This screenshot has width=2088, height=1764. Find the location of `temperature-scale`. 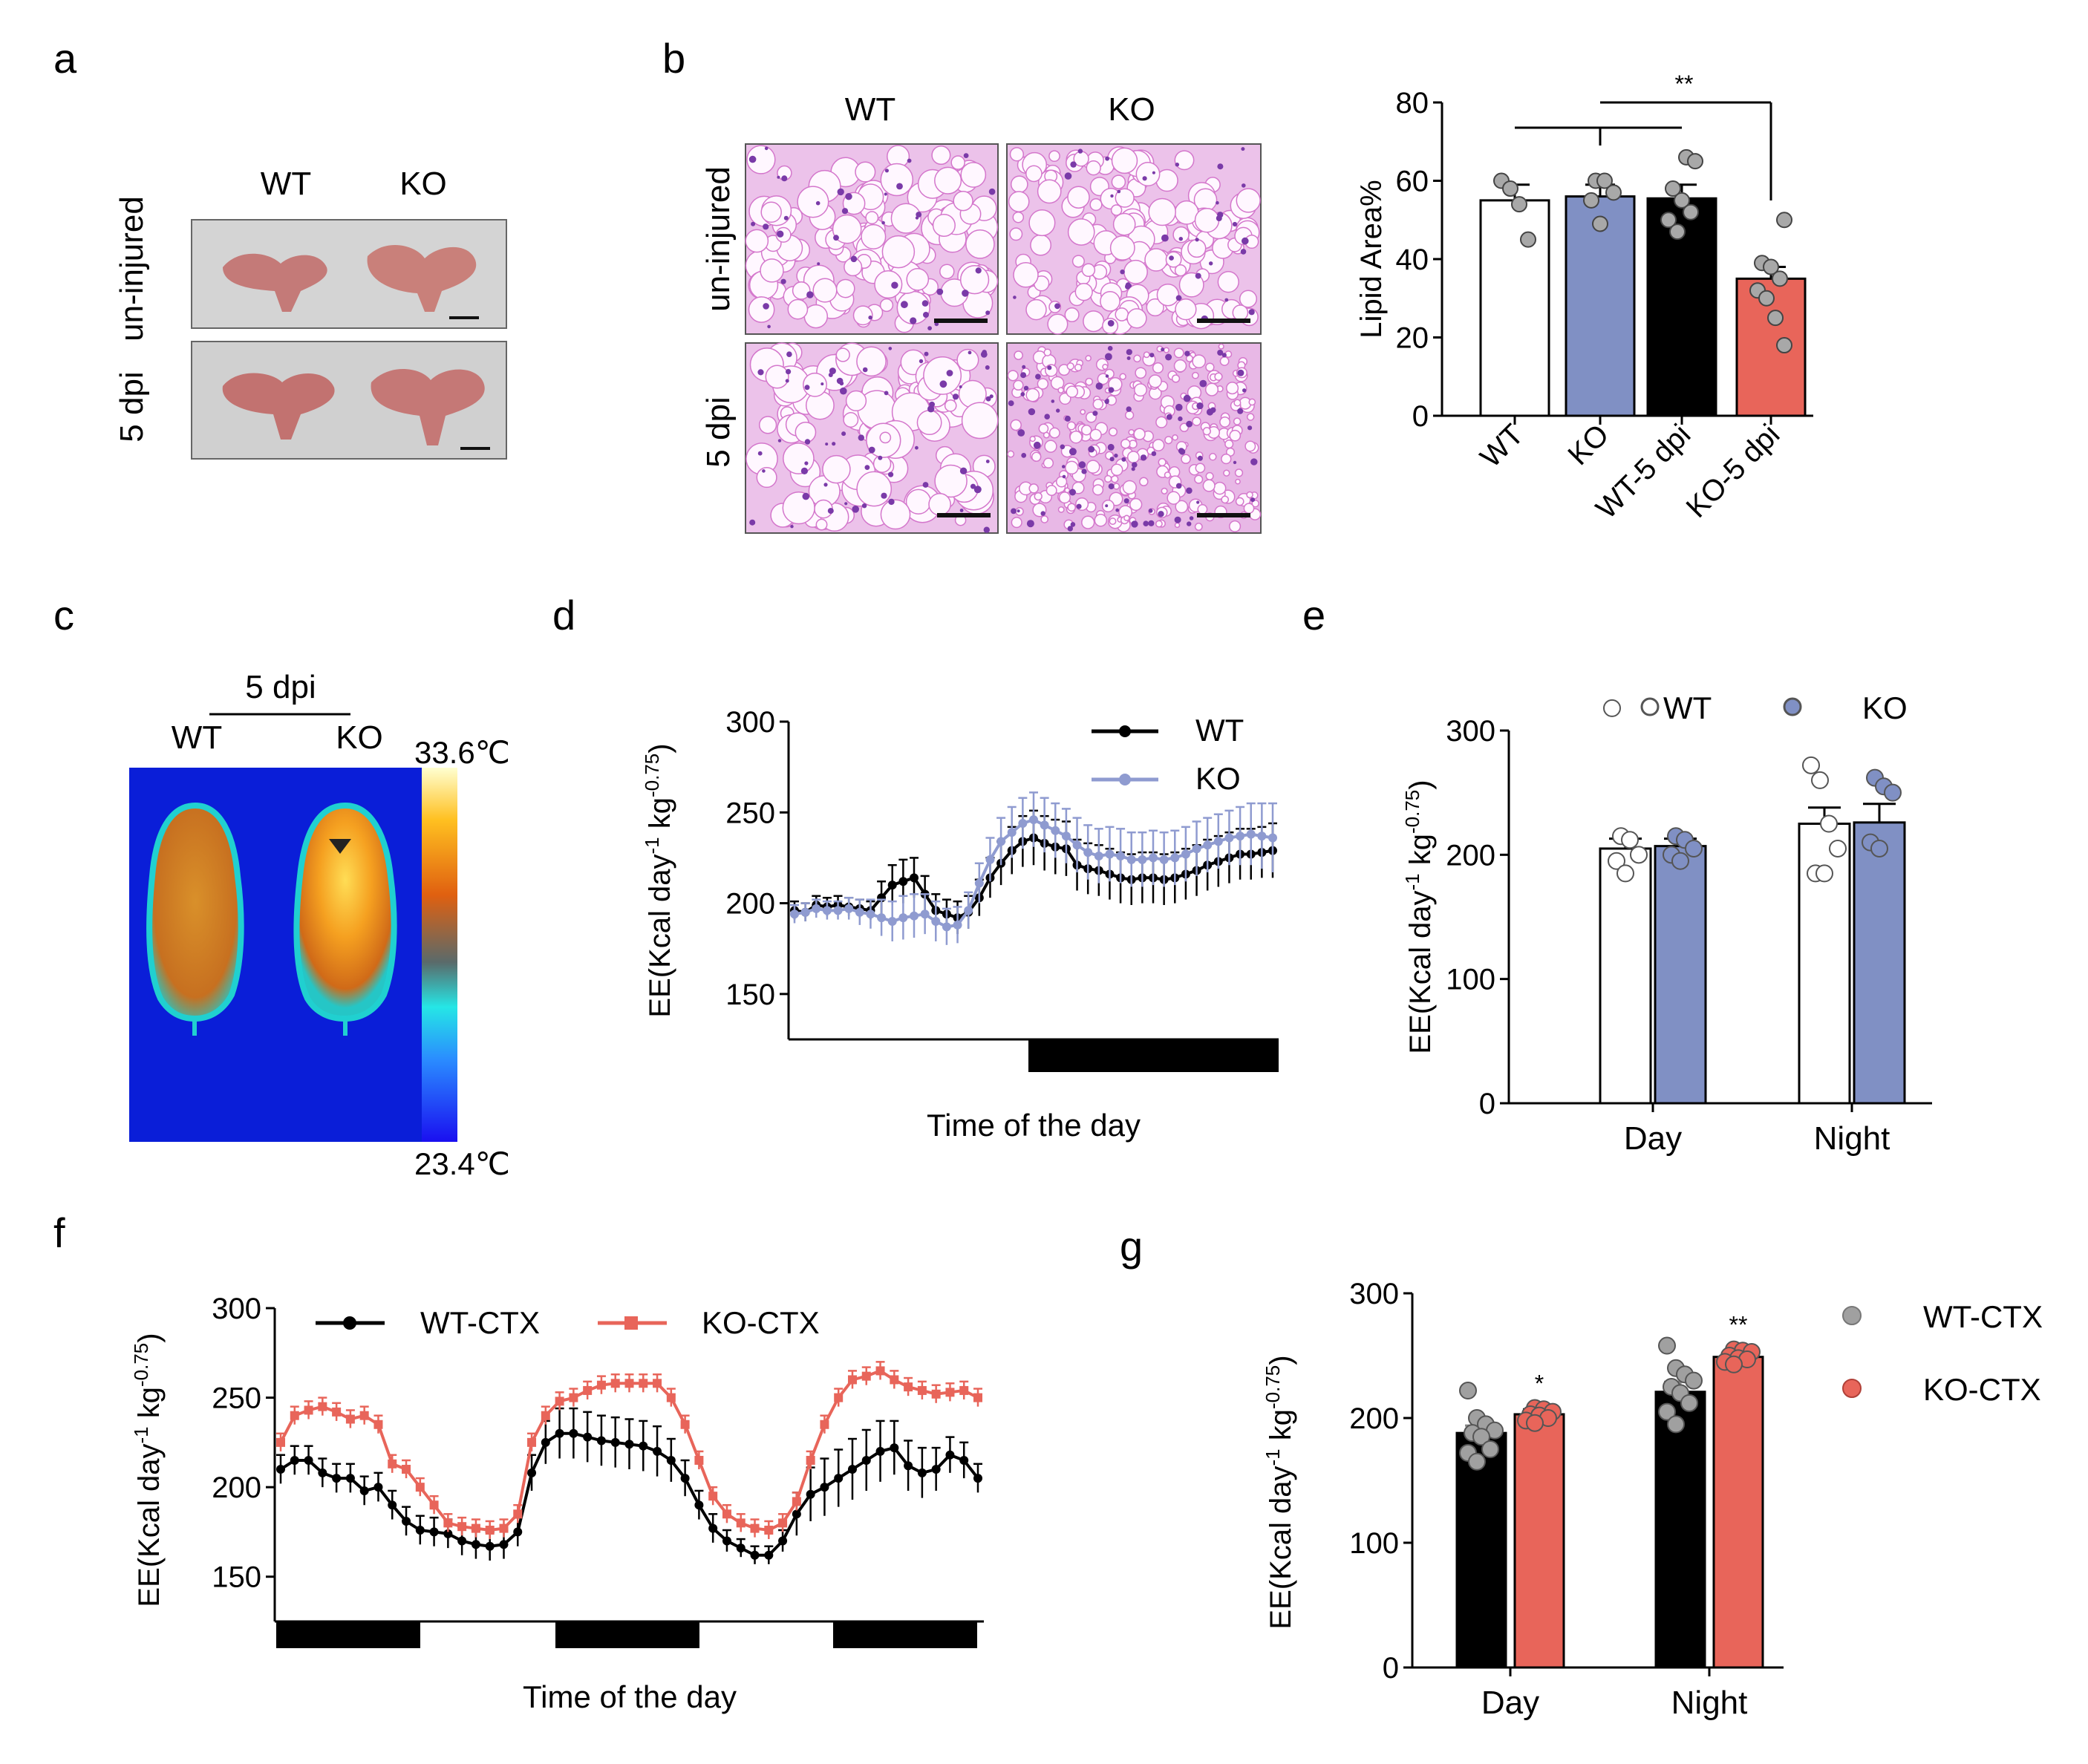

temperature-scale is located at coordinates (439, 955).